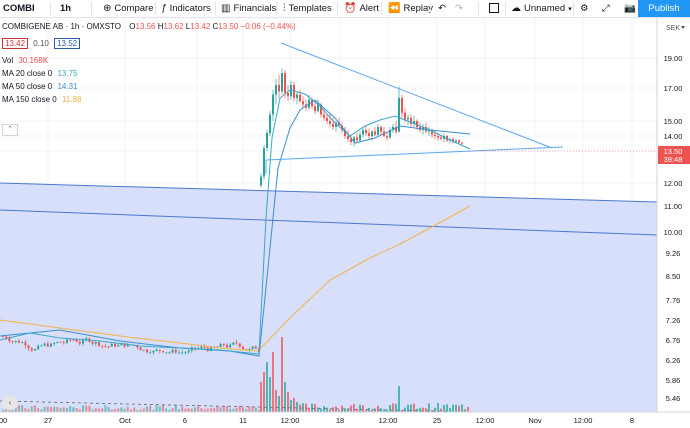 This screenshot has width=690, height=428. Describe the element at coordinates (673, 58) in the screenshot. I see `price-tick-label: 19.00` at that location.